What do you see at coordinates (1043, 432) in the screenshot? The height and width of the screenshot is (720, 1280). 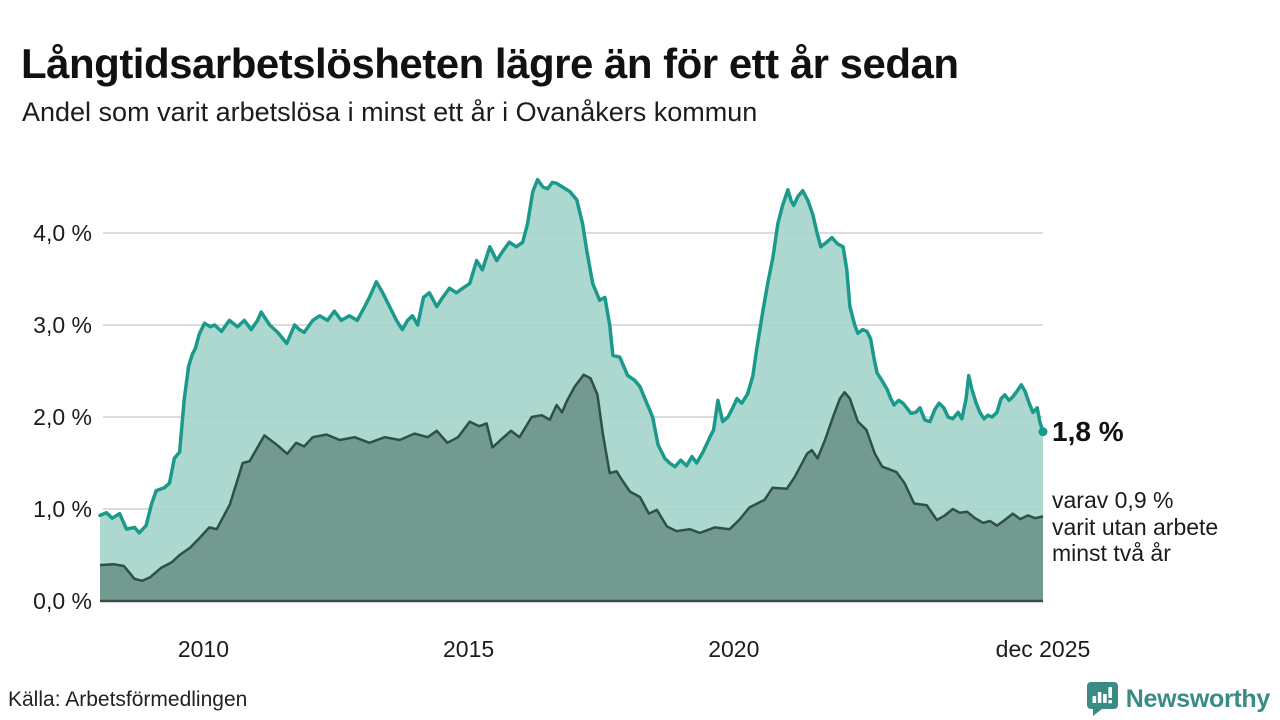 I see `latest-point-marker` at bounding box center [1043, 432].